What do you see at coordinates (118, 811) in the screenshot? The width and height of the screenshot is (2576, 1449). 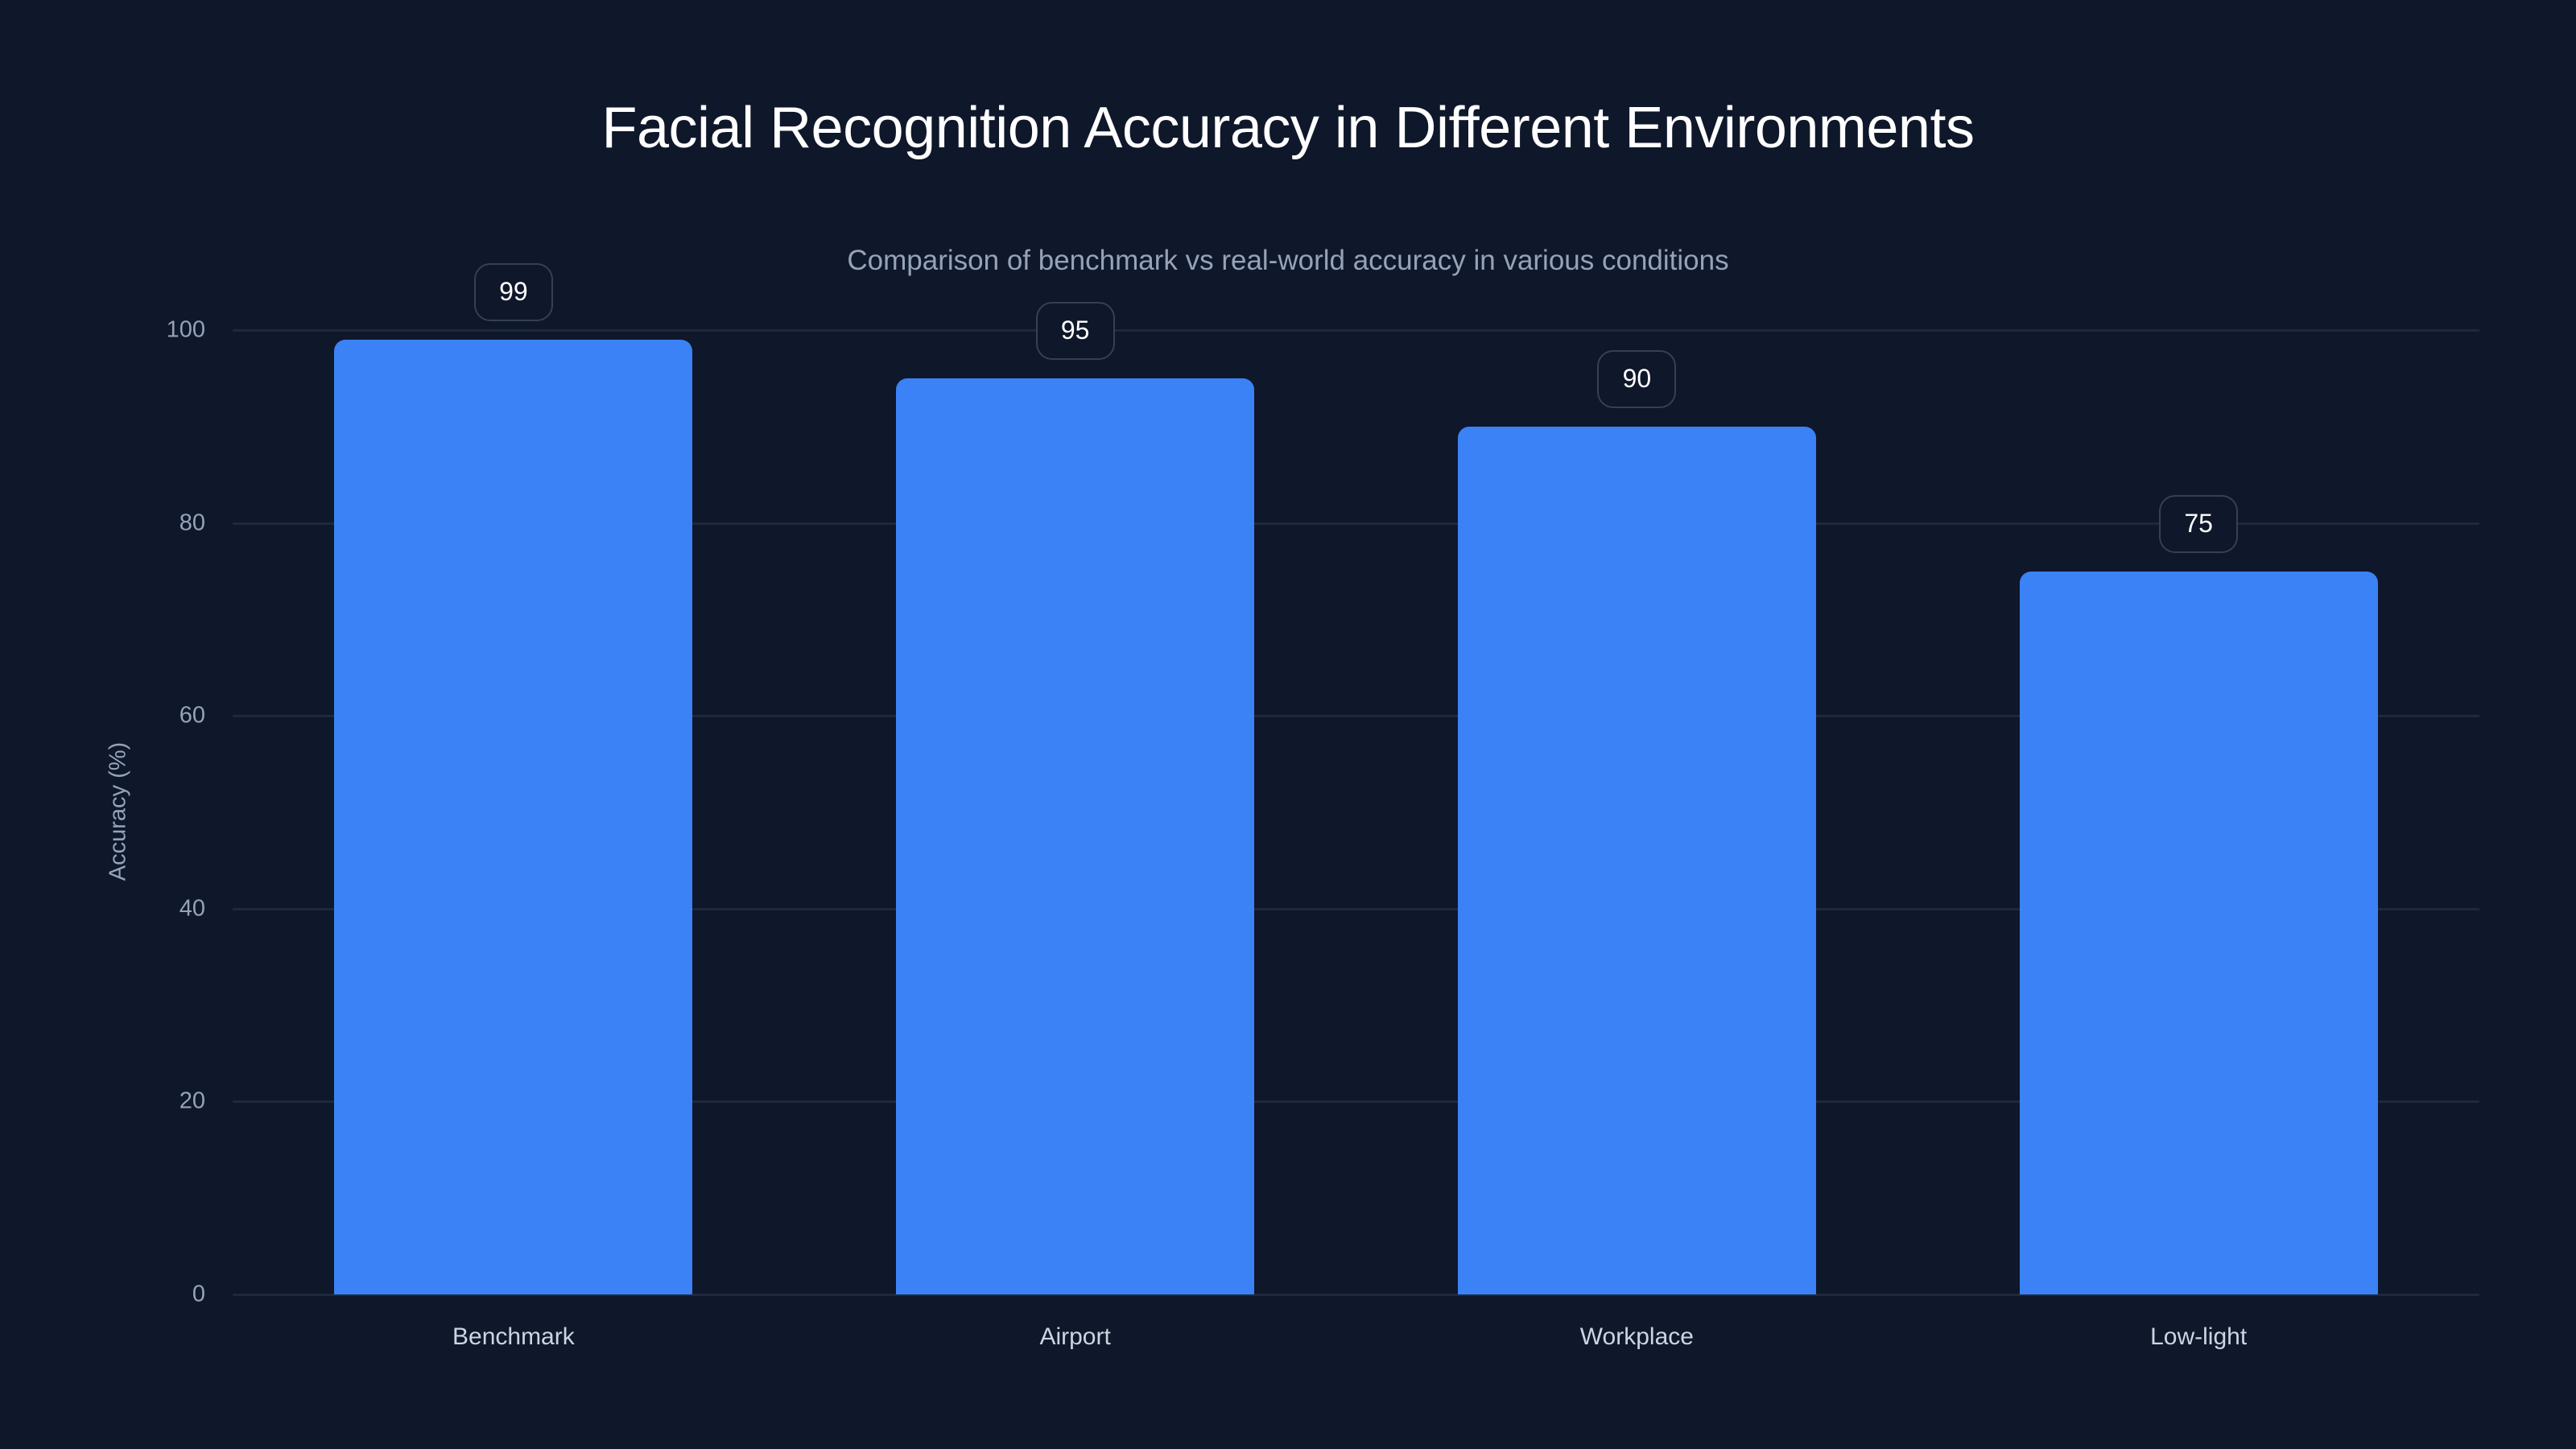 I see `y-axis-label: Accuracy (%)` at bounding box center [118, 811].